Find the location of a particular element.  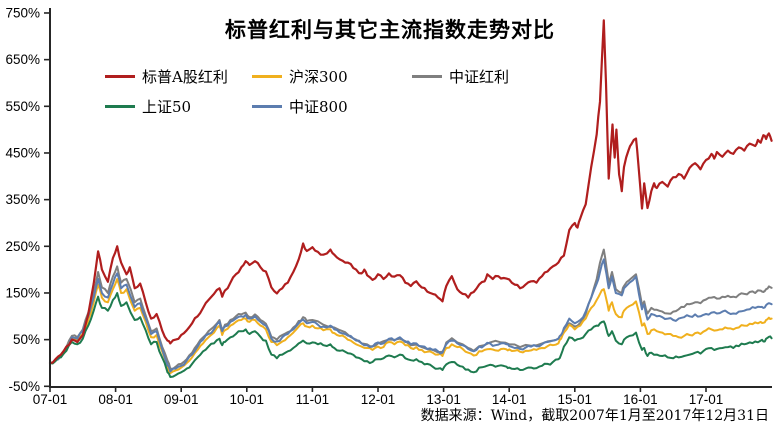

chart-title: 标普红利与其它主流指数走势对比 is located at coordinates (390, 29).